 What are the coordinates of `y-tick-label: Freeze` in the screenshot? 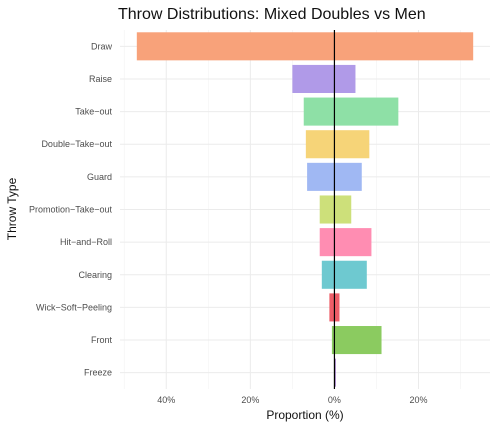 It's located at (98, 373).